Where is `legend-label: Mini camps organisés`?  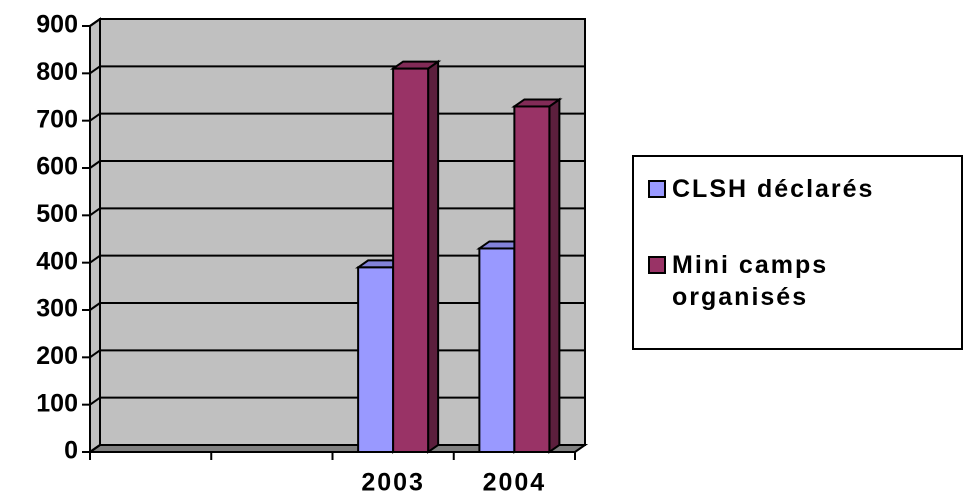
legend-label: Mini camps organisés is located at coordinates (750, 281).